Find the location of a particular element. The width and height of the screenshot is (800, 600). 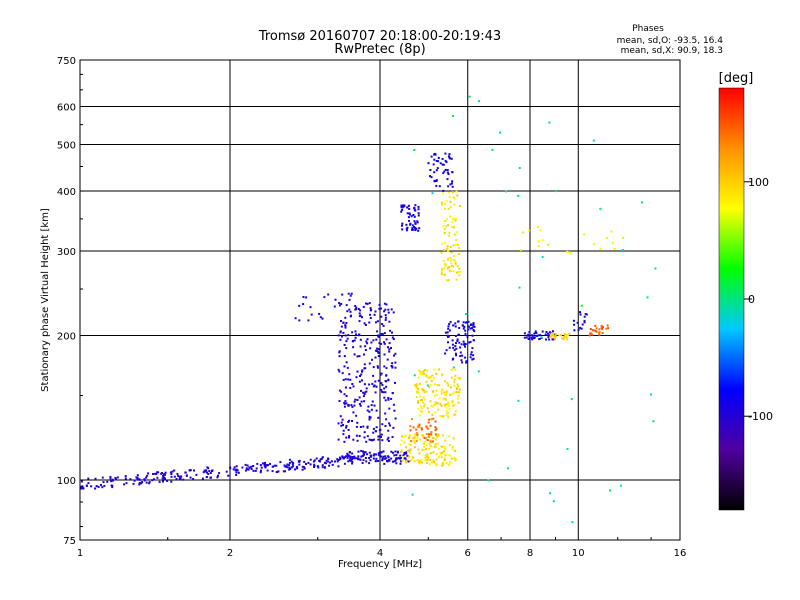

y-tick-label: 500 is located at coordinates (66, 146).